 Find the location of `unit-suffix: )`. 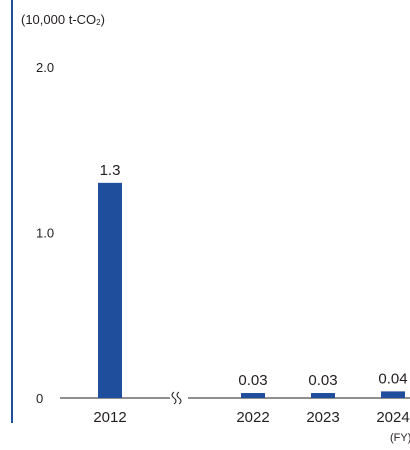

unit-suffix: ) is located at coordinates (102, 19).